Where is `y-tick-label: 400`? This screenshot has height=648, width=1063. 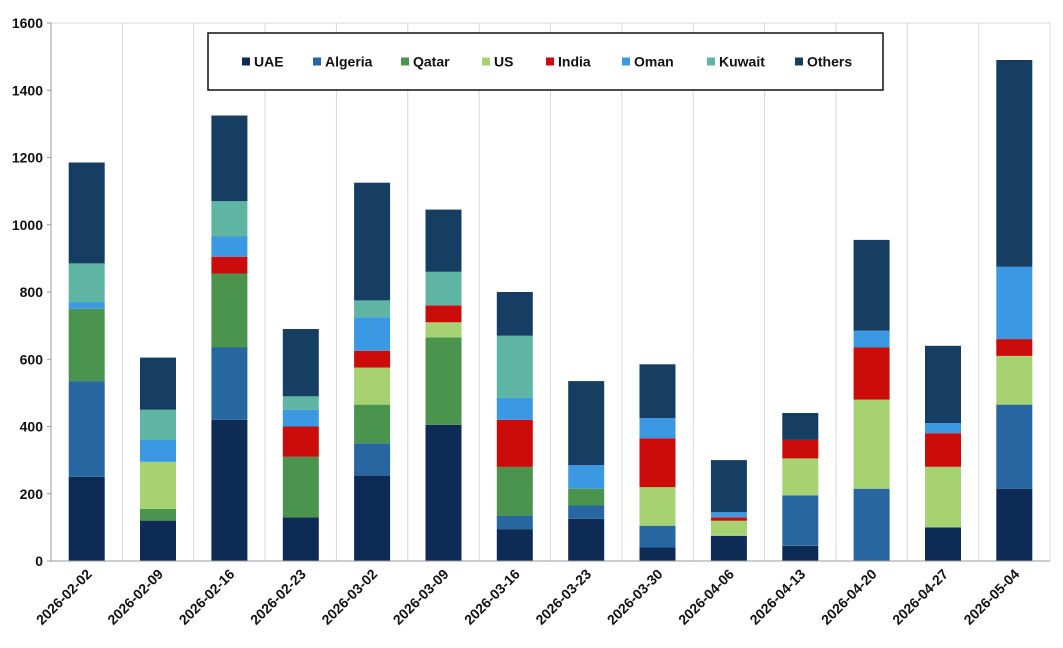
y-tick-label: 400 is located at coordinates (32, 427).